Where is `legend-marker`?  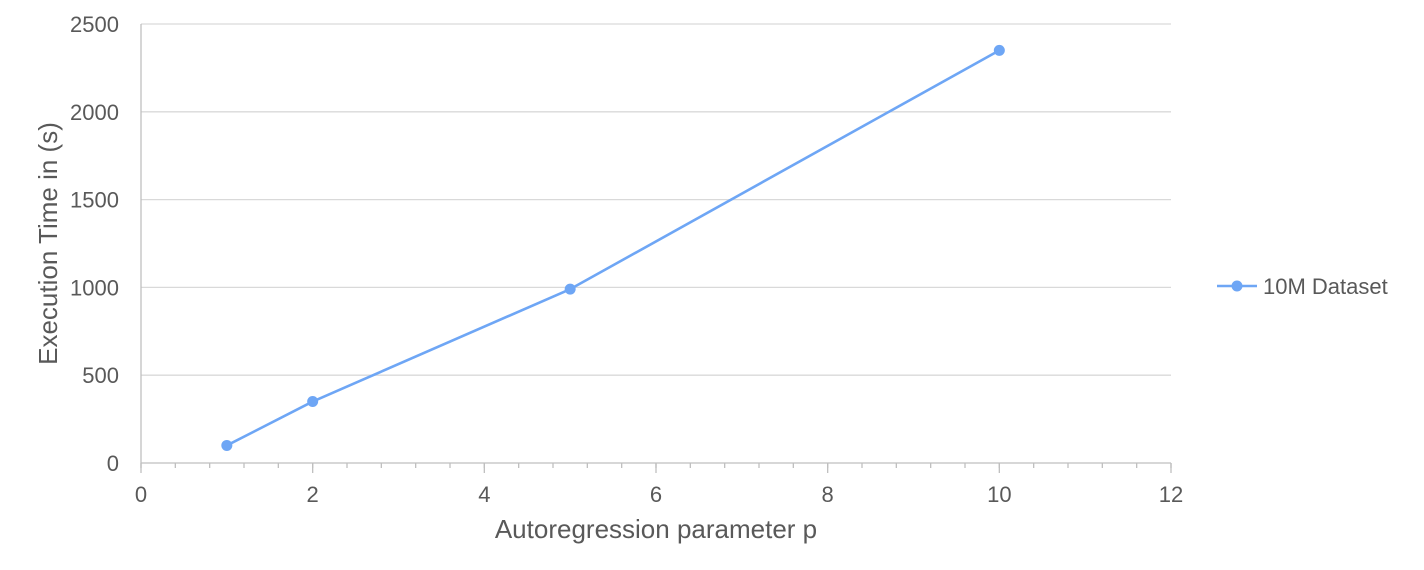
legend-marker is located at coordinates (1237, 286).